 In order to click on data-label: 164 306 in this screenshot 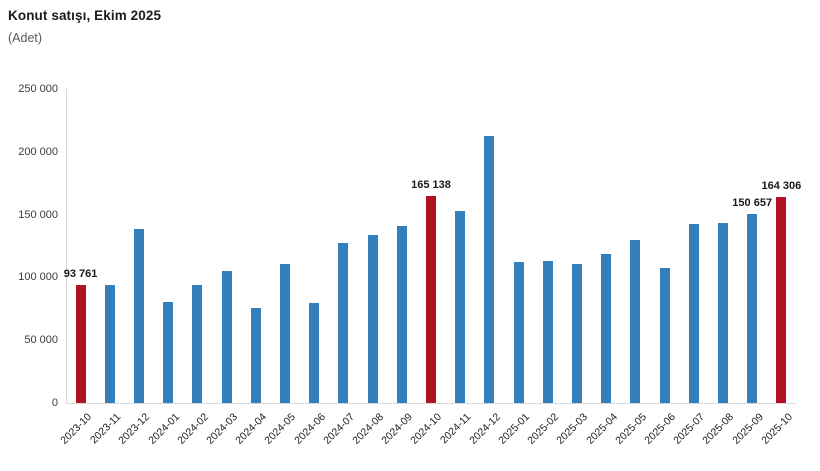, I will do `click(781, 185)`.